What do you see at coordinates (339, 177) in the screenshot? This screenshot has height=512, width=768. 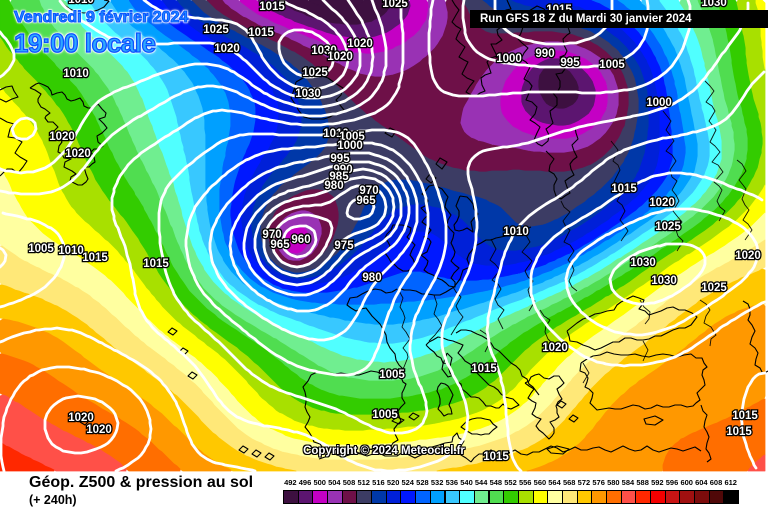 I see `svg-text: 985` at bounding box center [339, 177].